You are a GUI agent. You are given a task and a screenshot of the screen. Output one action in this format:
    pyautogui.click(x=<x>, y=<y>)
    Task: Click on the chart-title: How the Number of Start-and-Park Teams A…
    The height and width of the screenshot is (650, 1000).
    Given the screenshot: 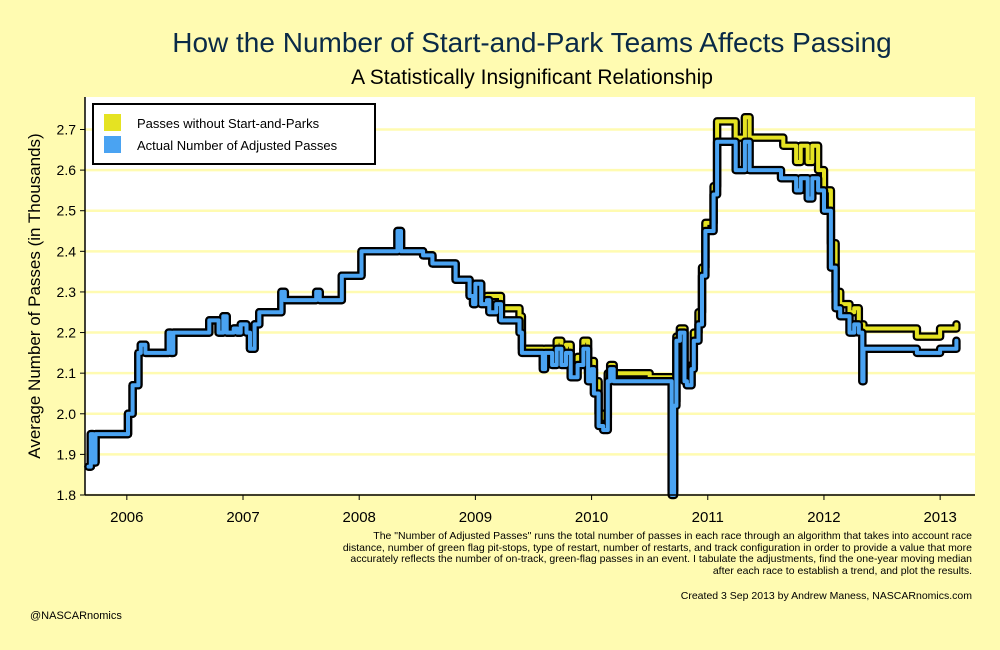 What is the action you would take?
    pyautogui.click(x=532, y=42)
    